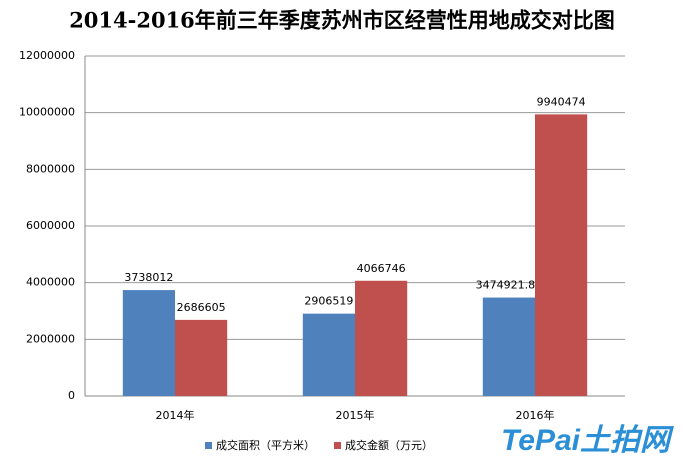 Image resolution: width=685 pixels, height=471 pixels. What do you see at coordinates (50, 282) in the screenshot?
I see `y-tick-label: 4000000` at bounding box center [50, 282].